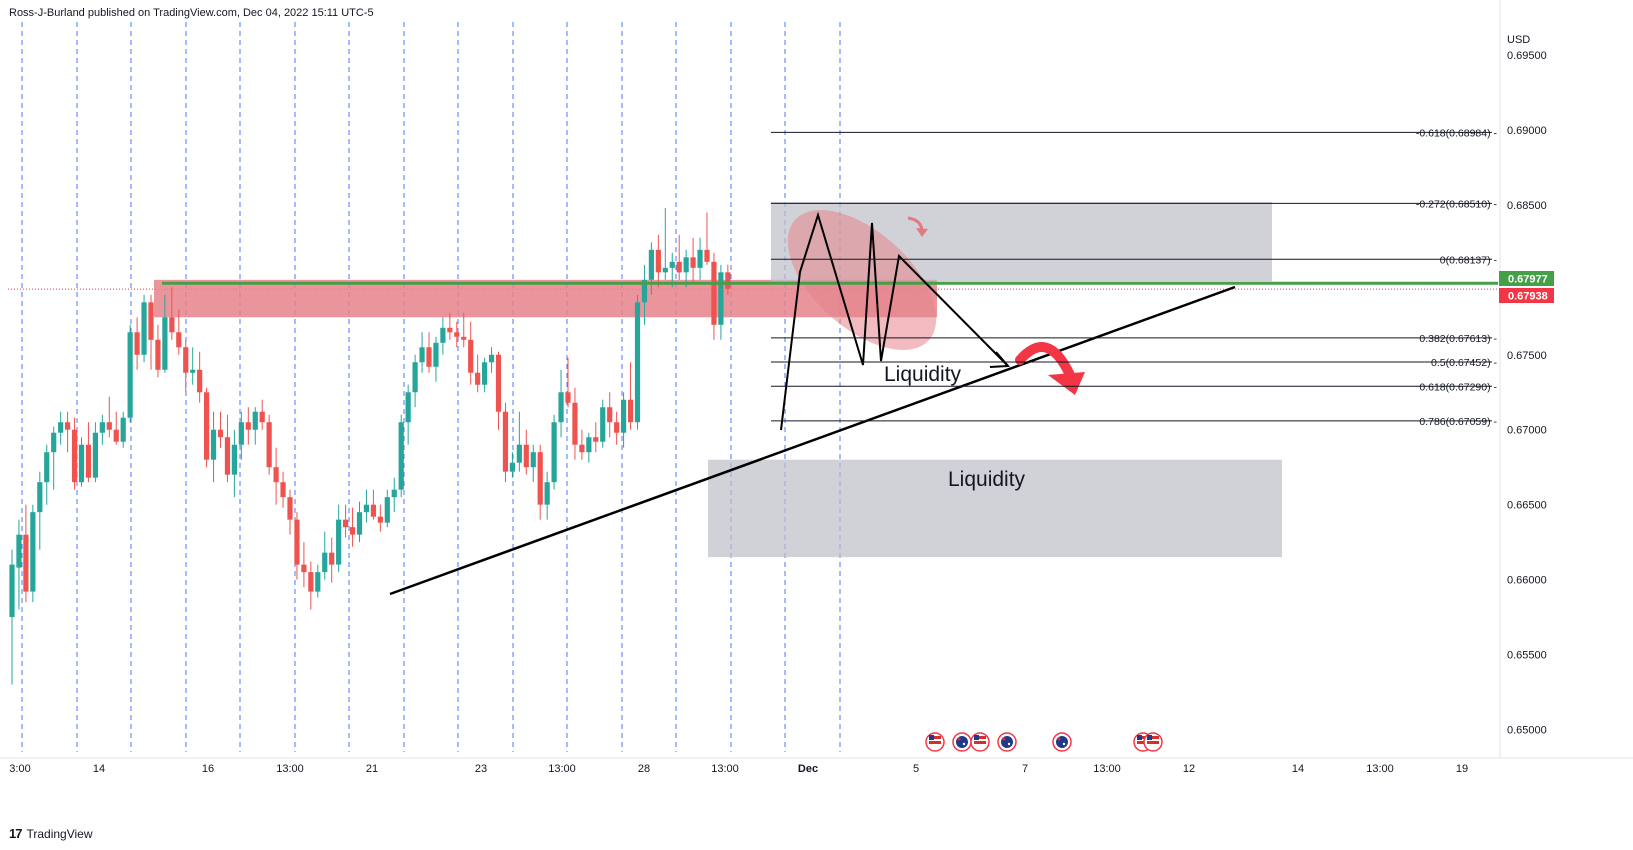 Image resolution: width=1633 pixels, height=850 pixels. I want to click on time-tick-label: 3:00, so click(19, 769).